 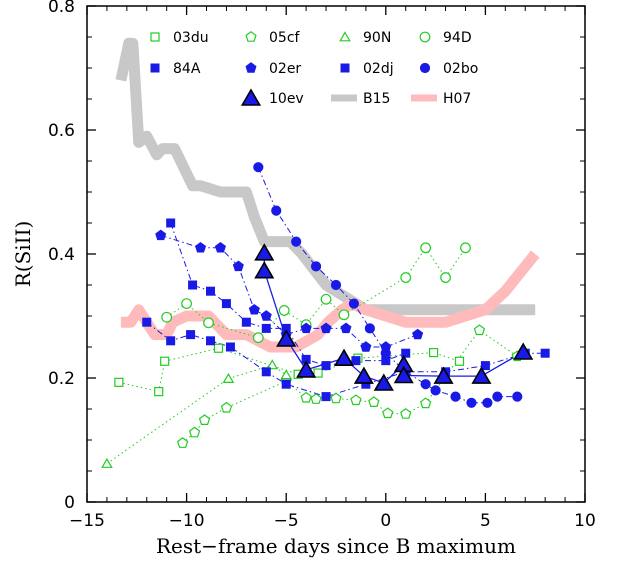 I want to click on legend-item-94d: 94D, so click(x=445, y=38).